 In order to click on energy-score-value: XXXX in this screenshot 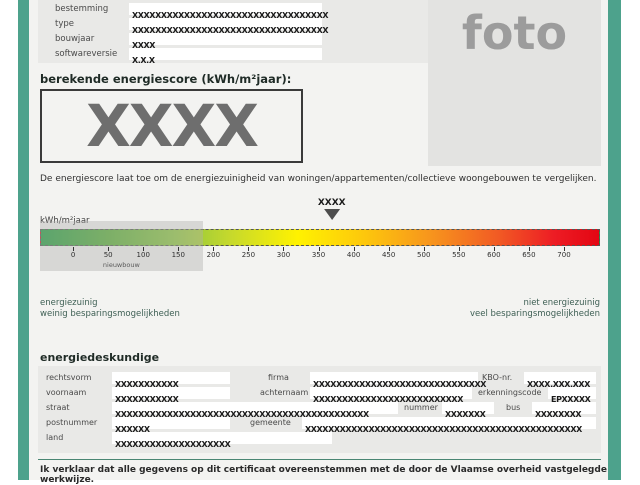, I will do `click(172, 126)`.